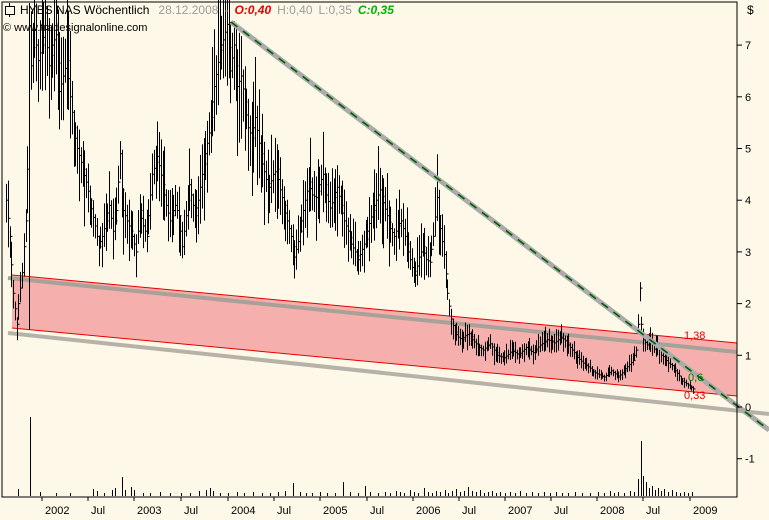  I want to click on svg-text: 2005, so click(335, 511).